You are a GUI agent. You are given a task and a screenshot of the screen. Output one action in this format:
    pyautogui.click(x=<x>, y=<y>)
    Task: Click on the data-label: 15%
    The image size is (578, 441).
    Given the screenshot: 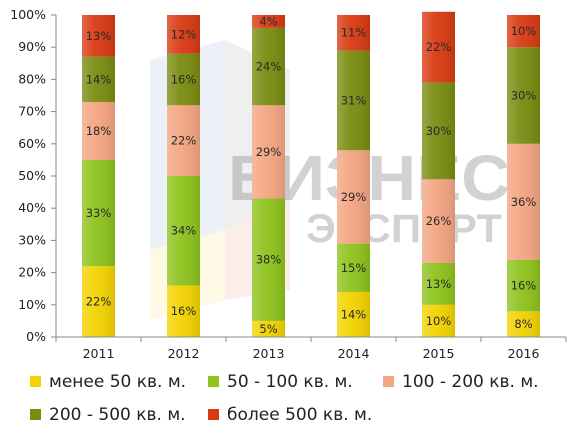 What is the action you would take?
    pyautogui.click(x=354, y=268)
    